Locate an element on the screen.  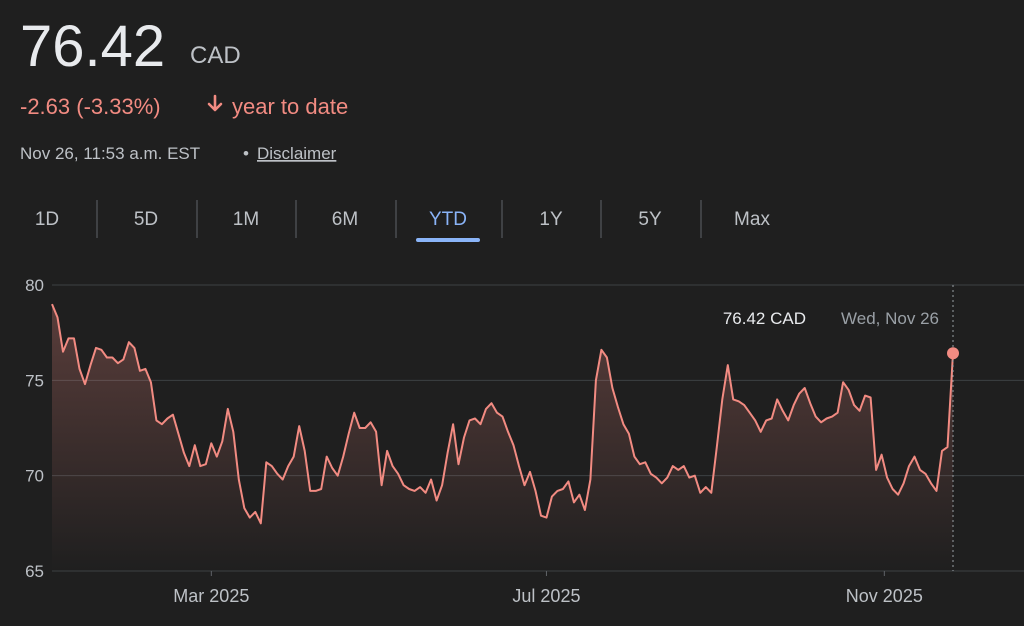
range-tab: Max is located at coordinates (752, 219).